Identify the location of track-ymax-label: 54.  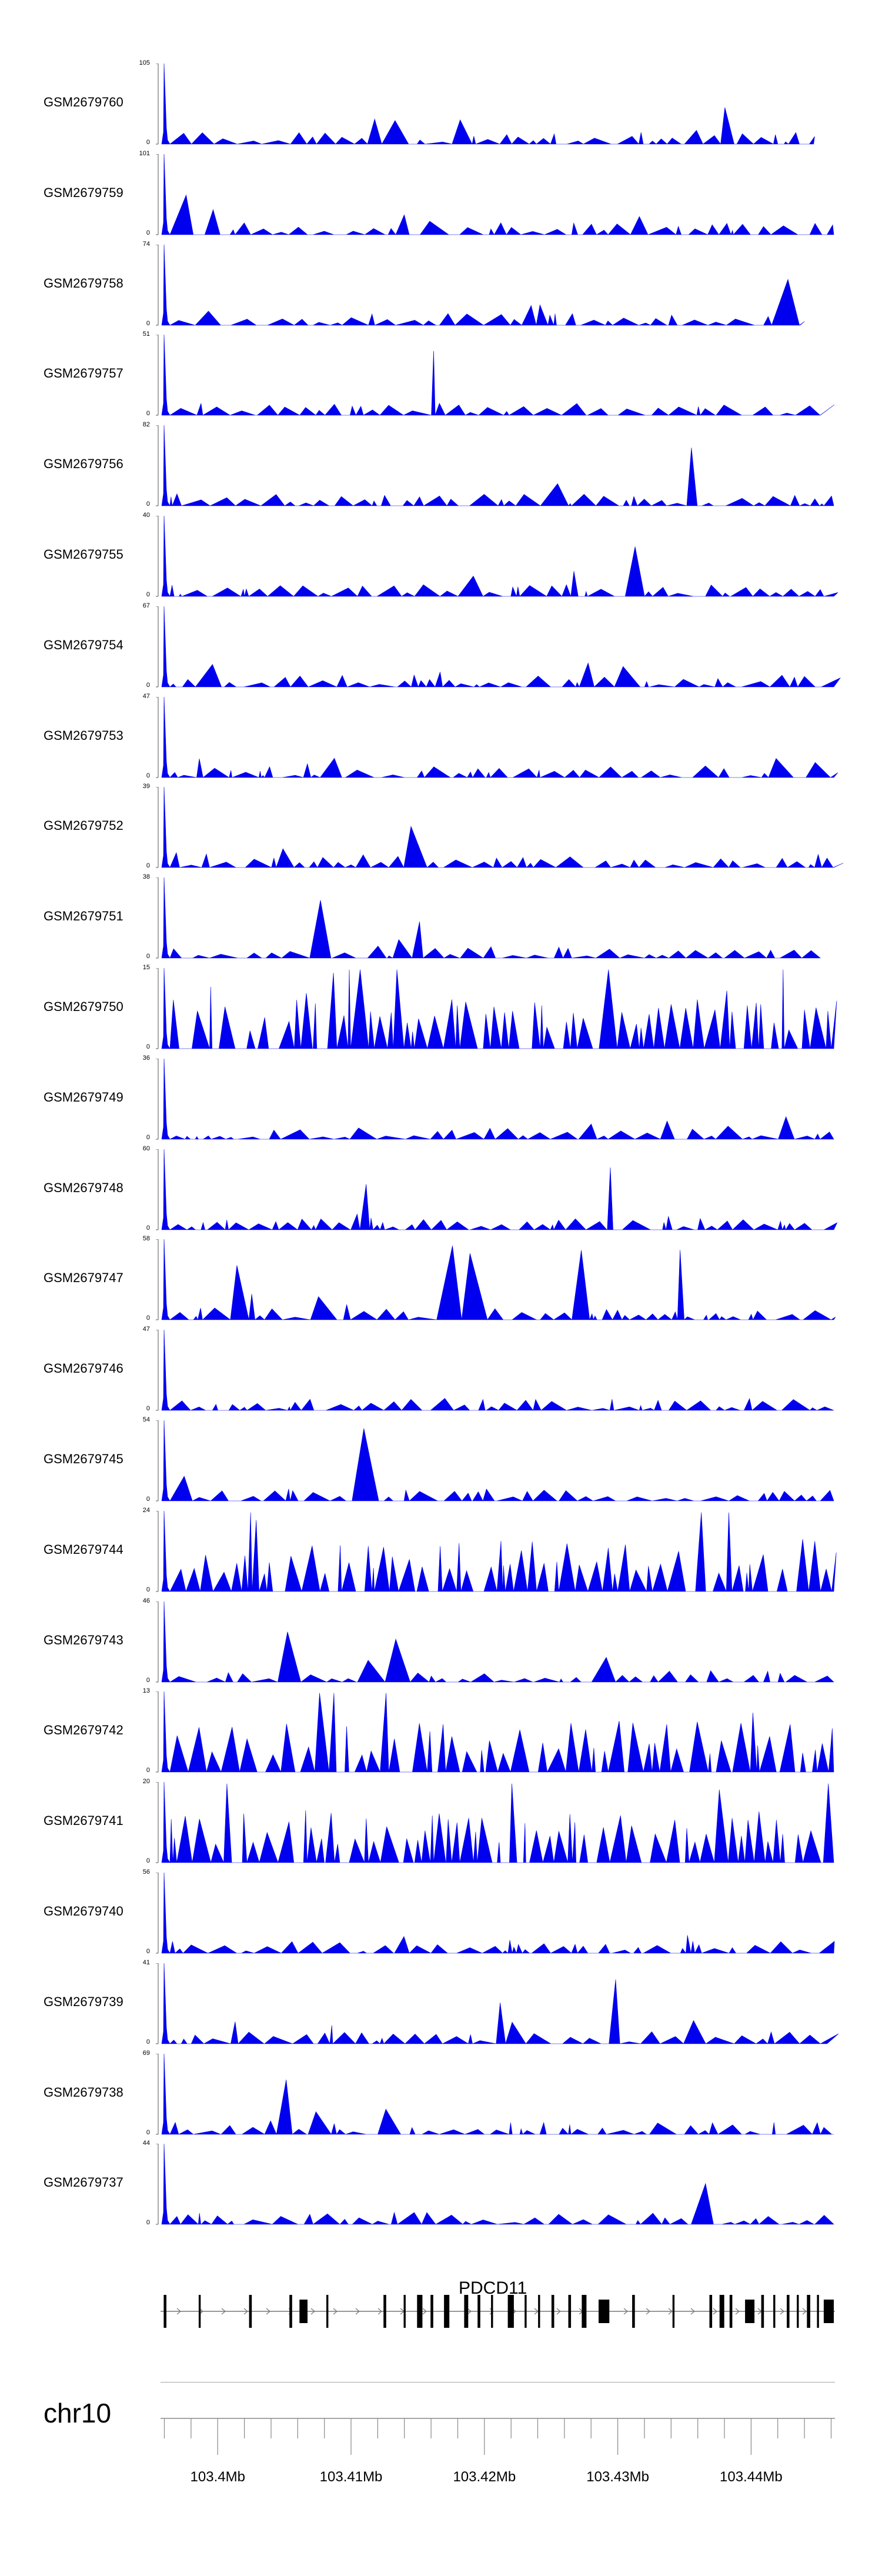
(146, 1419).